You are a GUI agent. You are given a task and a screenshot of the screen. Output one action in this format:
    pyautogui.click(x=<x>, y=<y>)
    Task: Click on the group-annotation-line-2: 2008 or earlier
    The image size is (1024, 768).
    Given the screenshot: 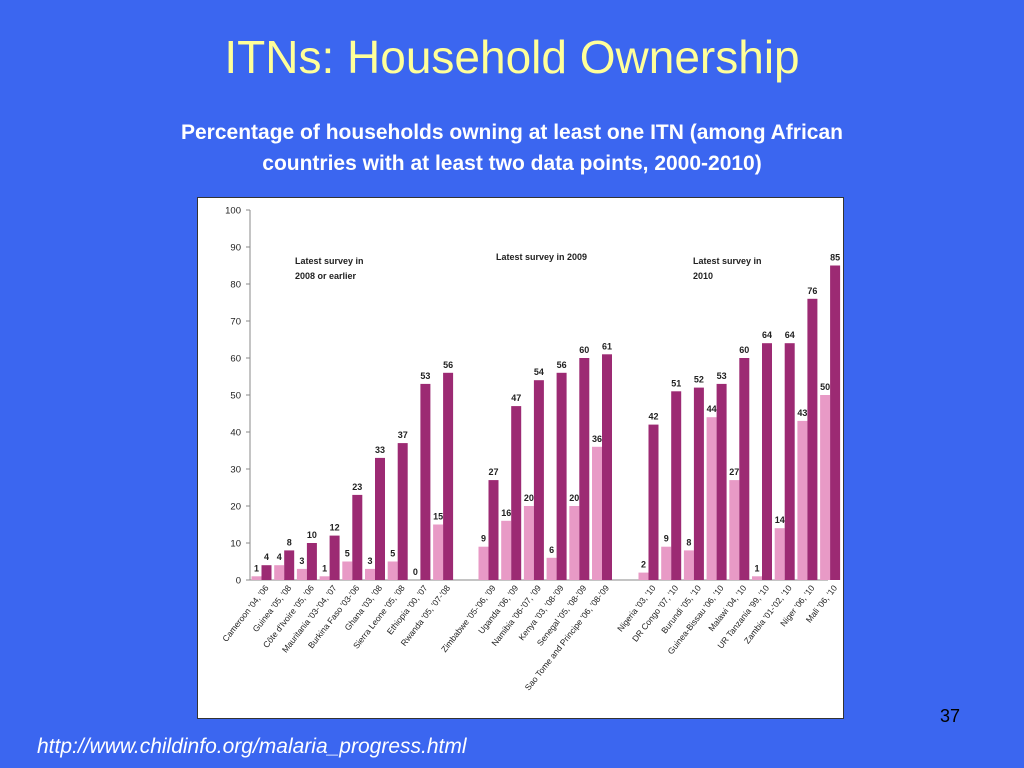 What is the action you would take?
    pyautogui.click(x=326, y=276)
    